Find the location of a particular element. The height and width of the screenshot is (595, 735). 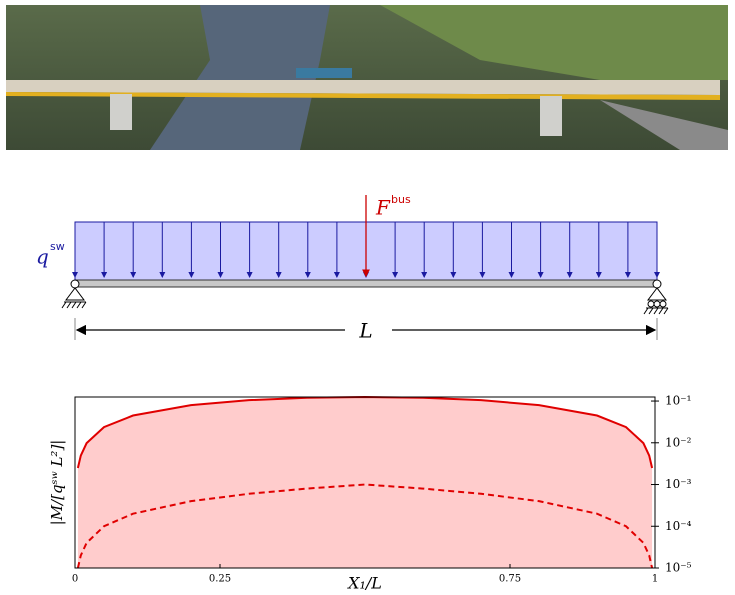

force-sup: bus is located at coordinates (401, 199).